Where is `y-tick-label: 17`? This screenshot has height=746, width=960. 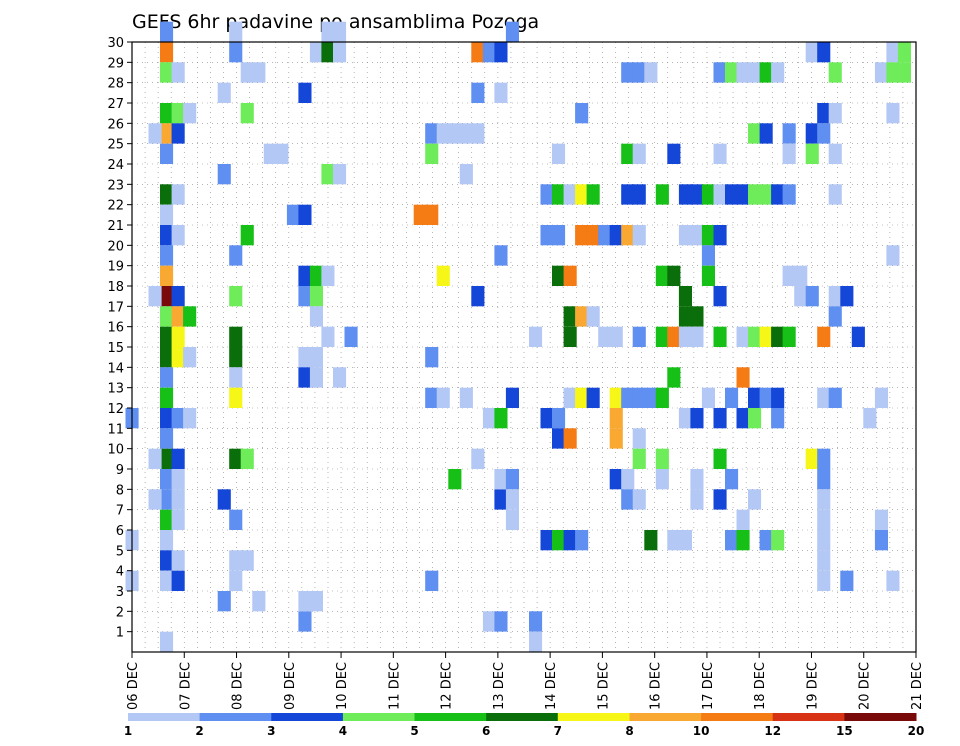 y-tick-label: 17 is located at coordinates (115, 307).